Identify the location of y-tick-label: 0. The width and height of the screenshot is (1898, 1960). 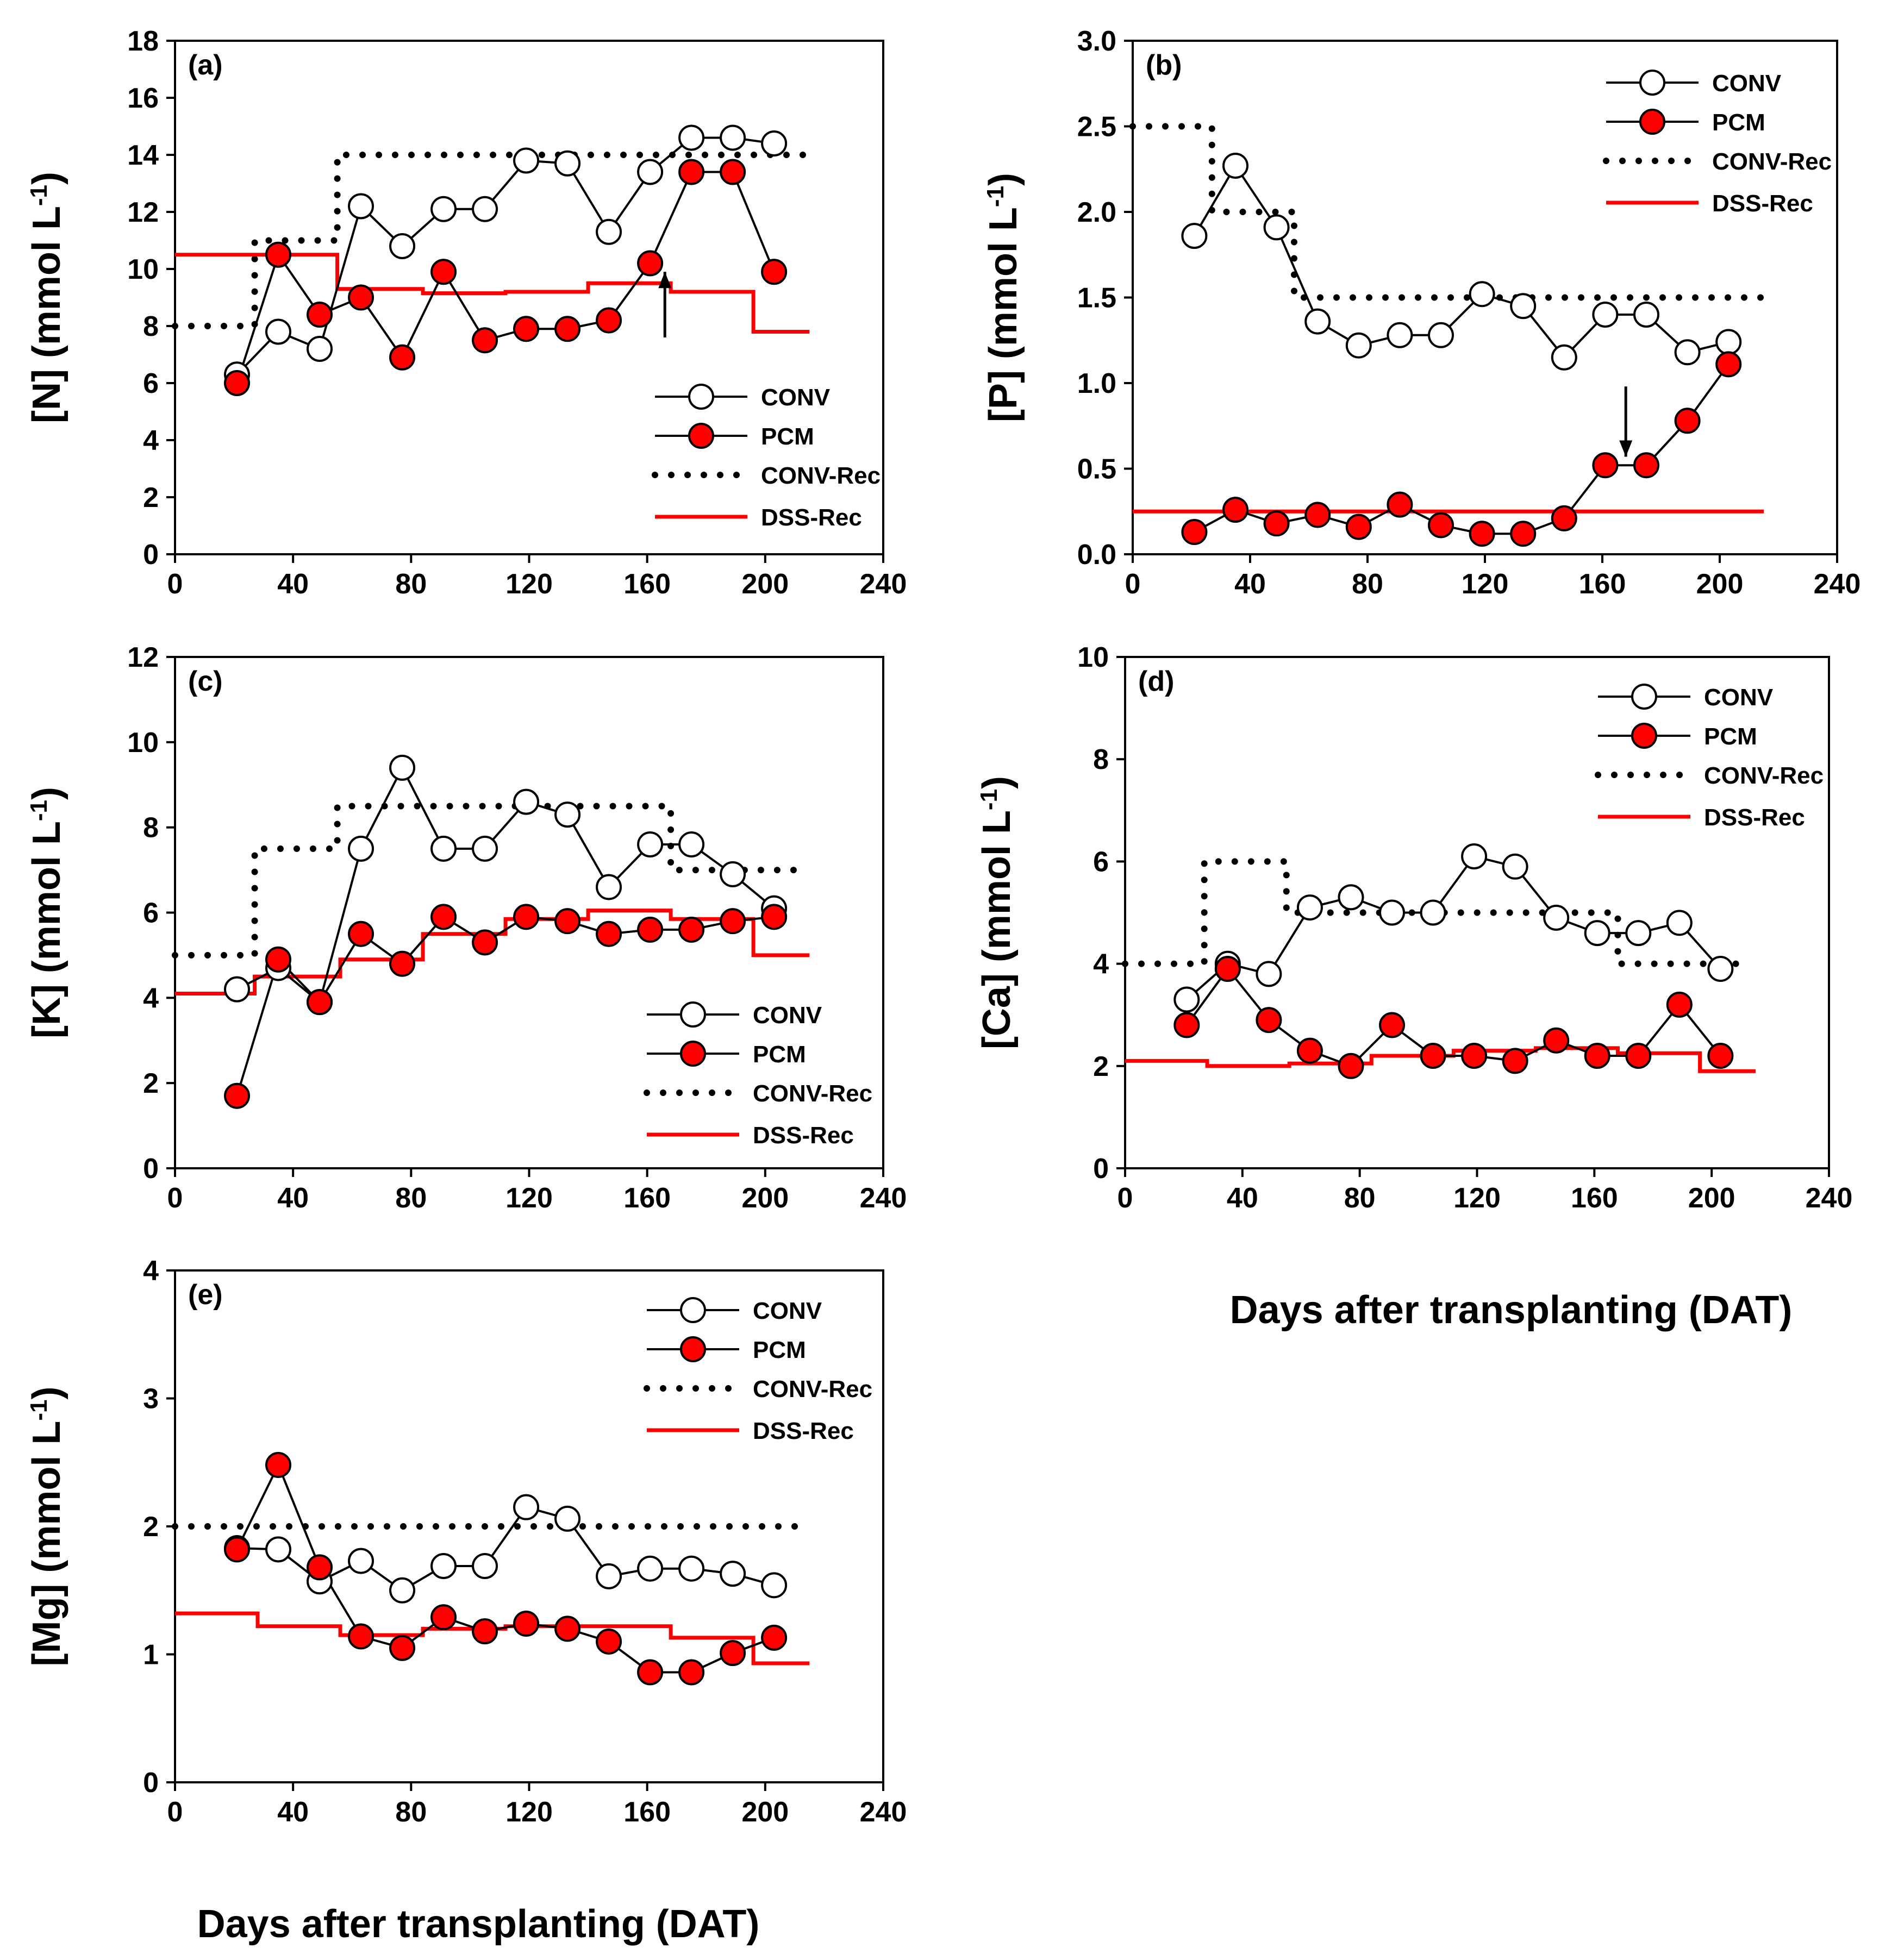
(1101, 1169).